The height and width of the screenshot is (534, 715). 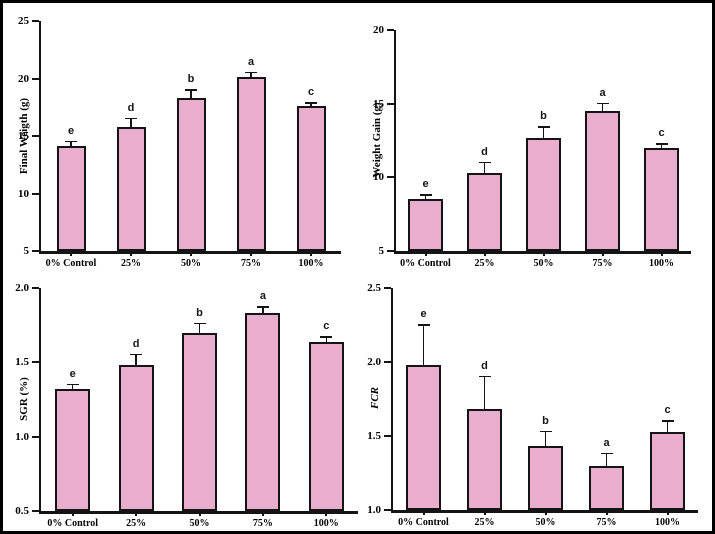 What do you see at coordinates (23, 78) in the screenshot?
I see `y-tick-label: 20` at bounding box center [23, 78].